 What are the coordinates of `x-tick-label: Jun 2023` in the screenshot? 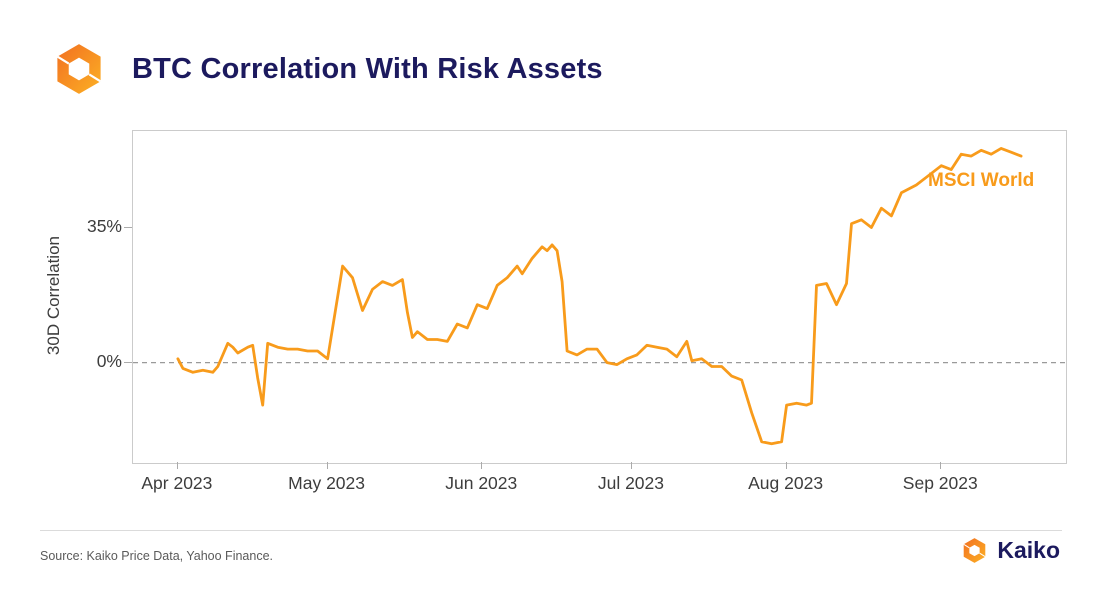 It's located at (481, 483).